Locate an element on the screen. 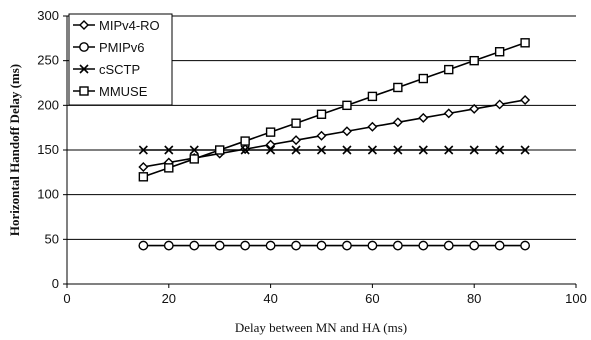 The image size is (591, 340). y-tick-label: 250 is located at coordinates (48, 60).